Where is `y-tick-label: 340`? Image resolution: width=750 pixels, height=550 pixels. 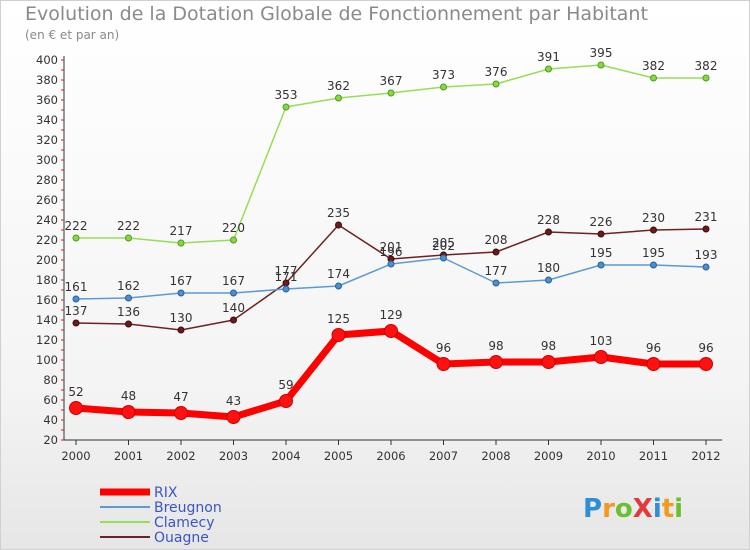 y-tick-label: 340 is located at coordinates (47, 120).